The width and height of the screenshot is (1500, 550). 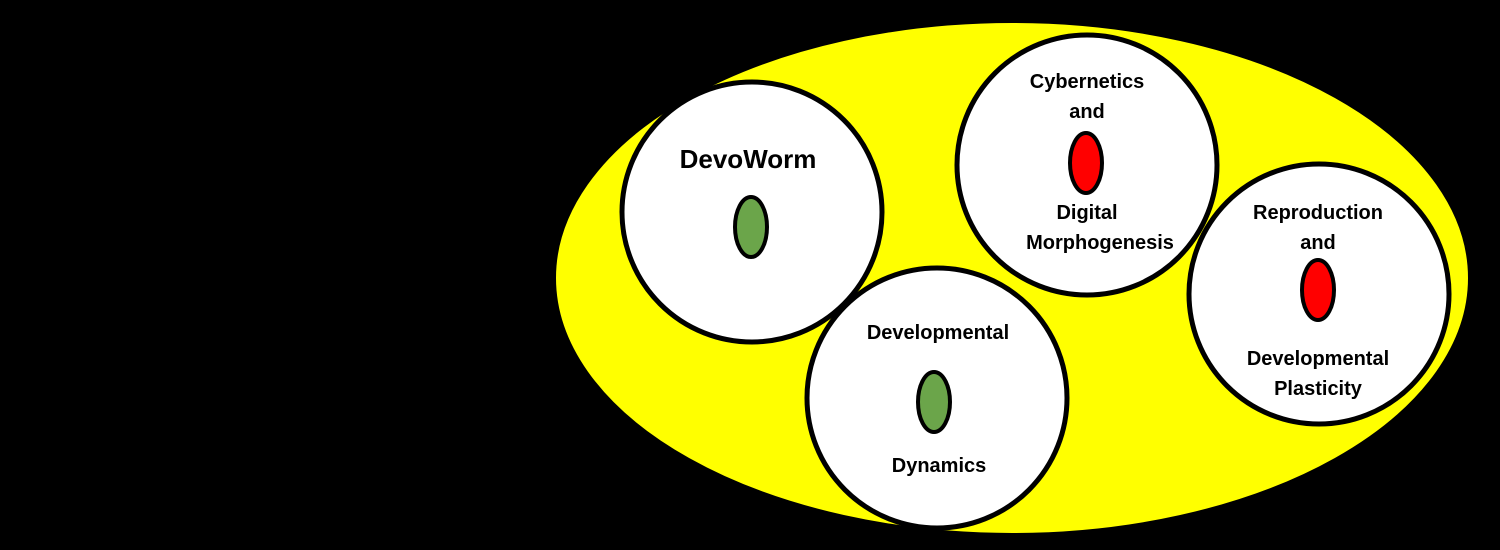 I want to click on node-reproduction-label-line-3: Developmental, so click(x=1318, y=359).